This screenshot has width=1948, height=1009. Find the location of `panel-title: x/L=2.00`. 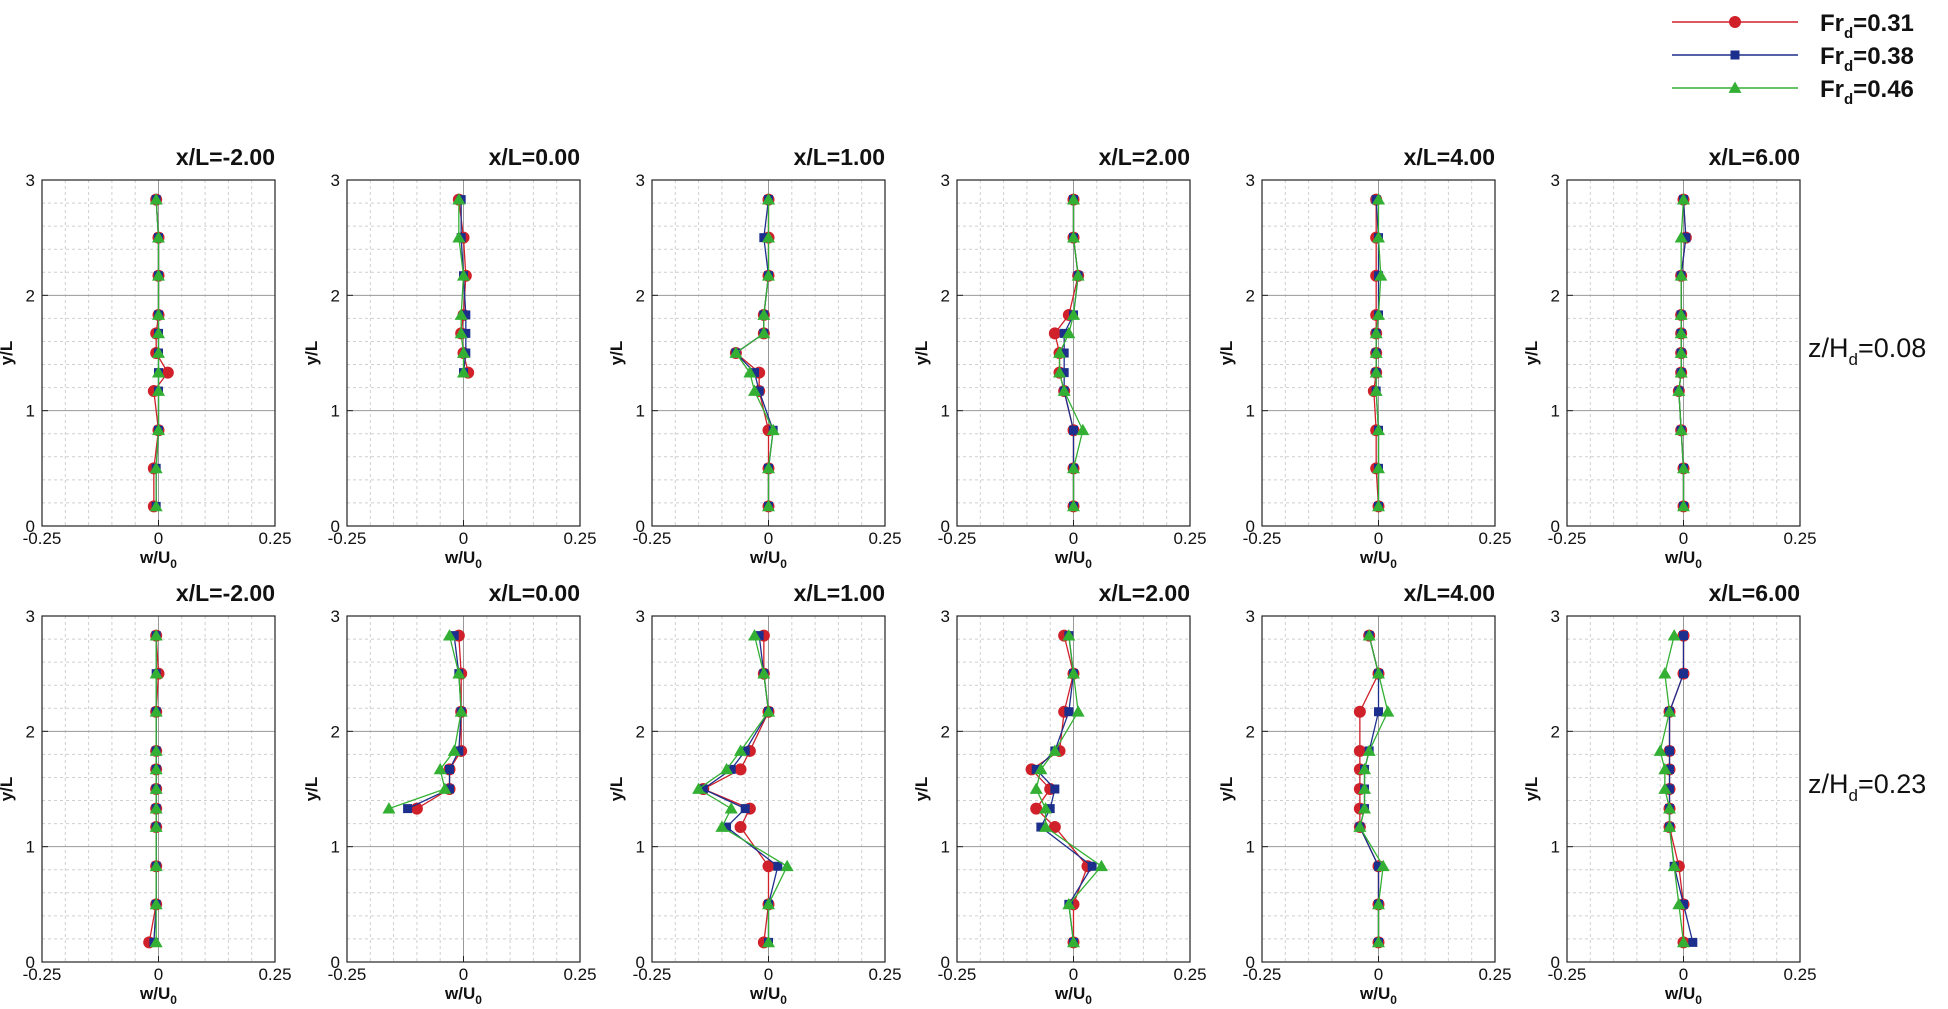

panel-title: x/L=2.00 is located at coordinates (1144, 593).